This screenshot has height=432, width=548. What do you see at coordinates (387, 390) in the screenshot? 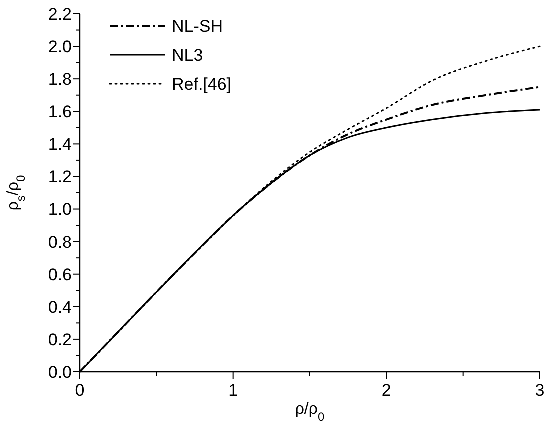
I see `x-tick-label: 2` at bounding box center [387, 390].